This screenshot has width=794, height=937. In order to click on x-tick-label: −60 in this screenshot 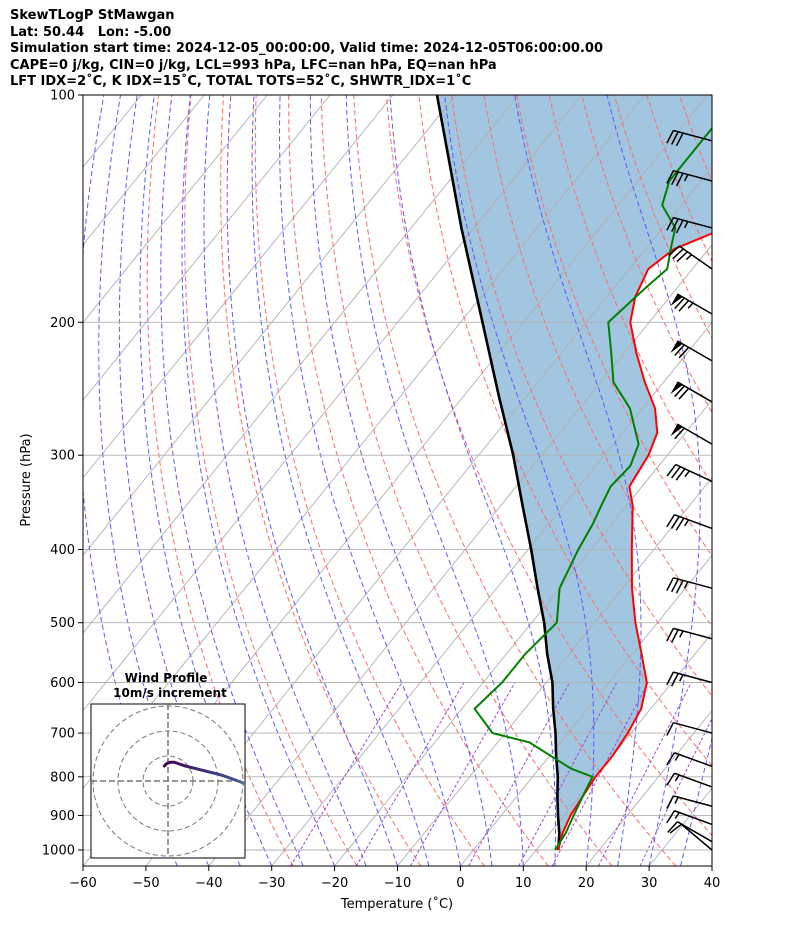, I will do `click(82, 883)`.